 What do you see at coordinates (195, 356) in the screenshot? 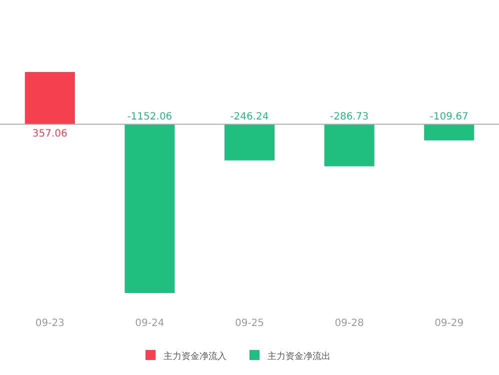
I see `legend-label: 主力资金净流入` at bounding box center [195, 356].